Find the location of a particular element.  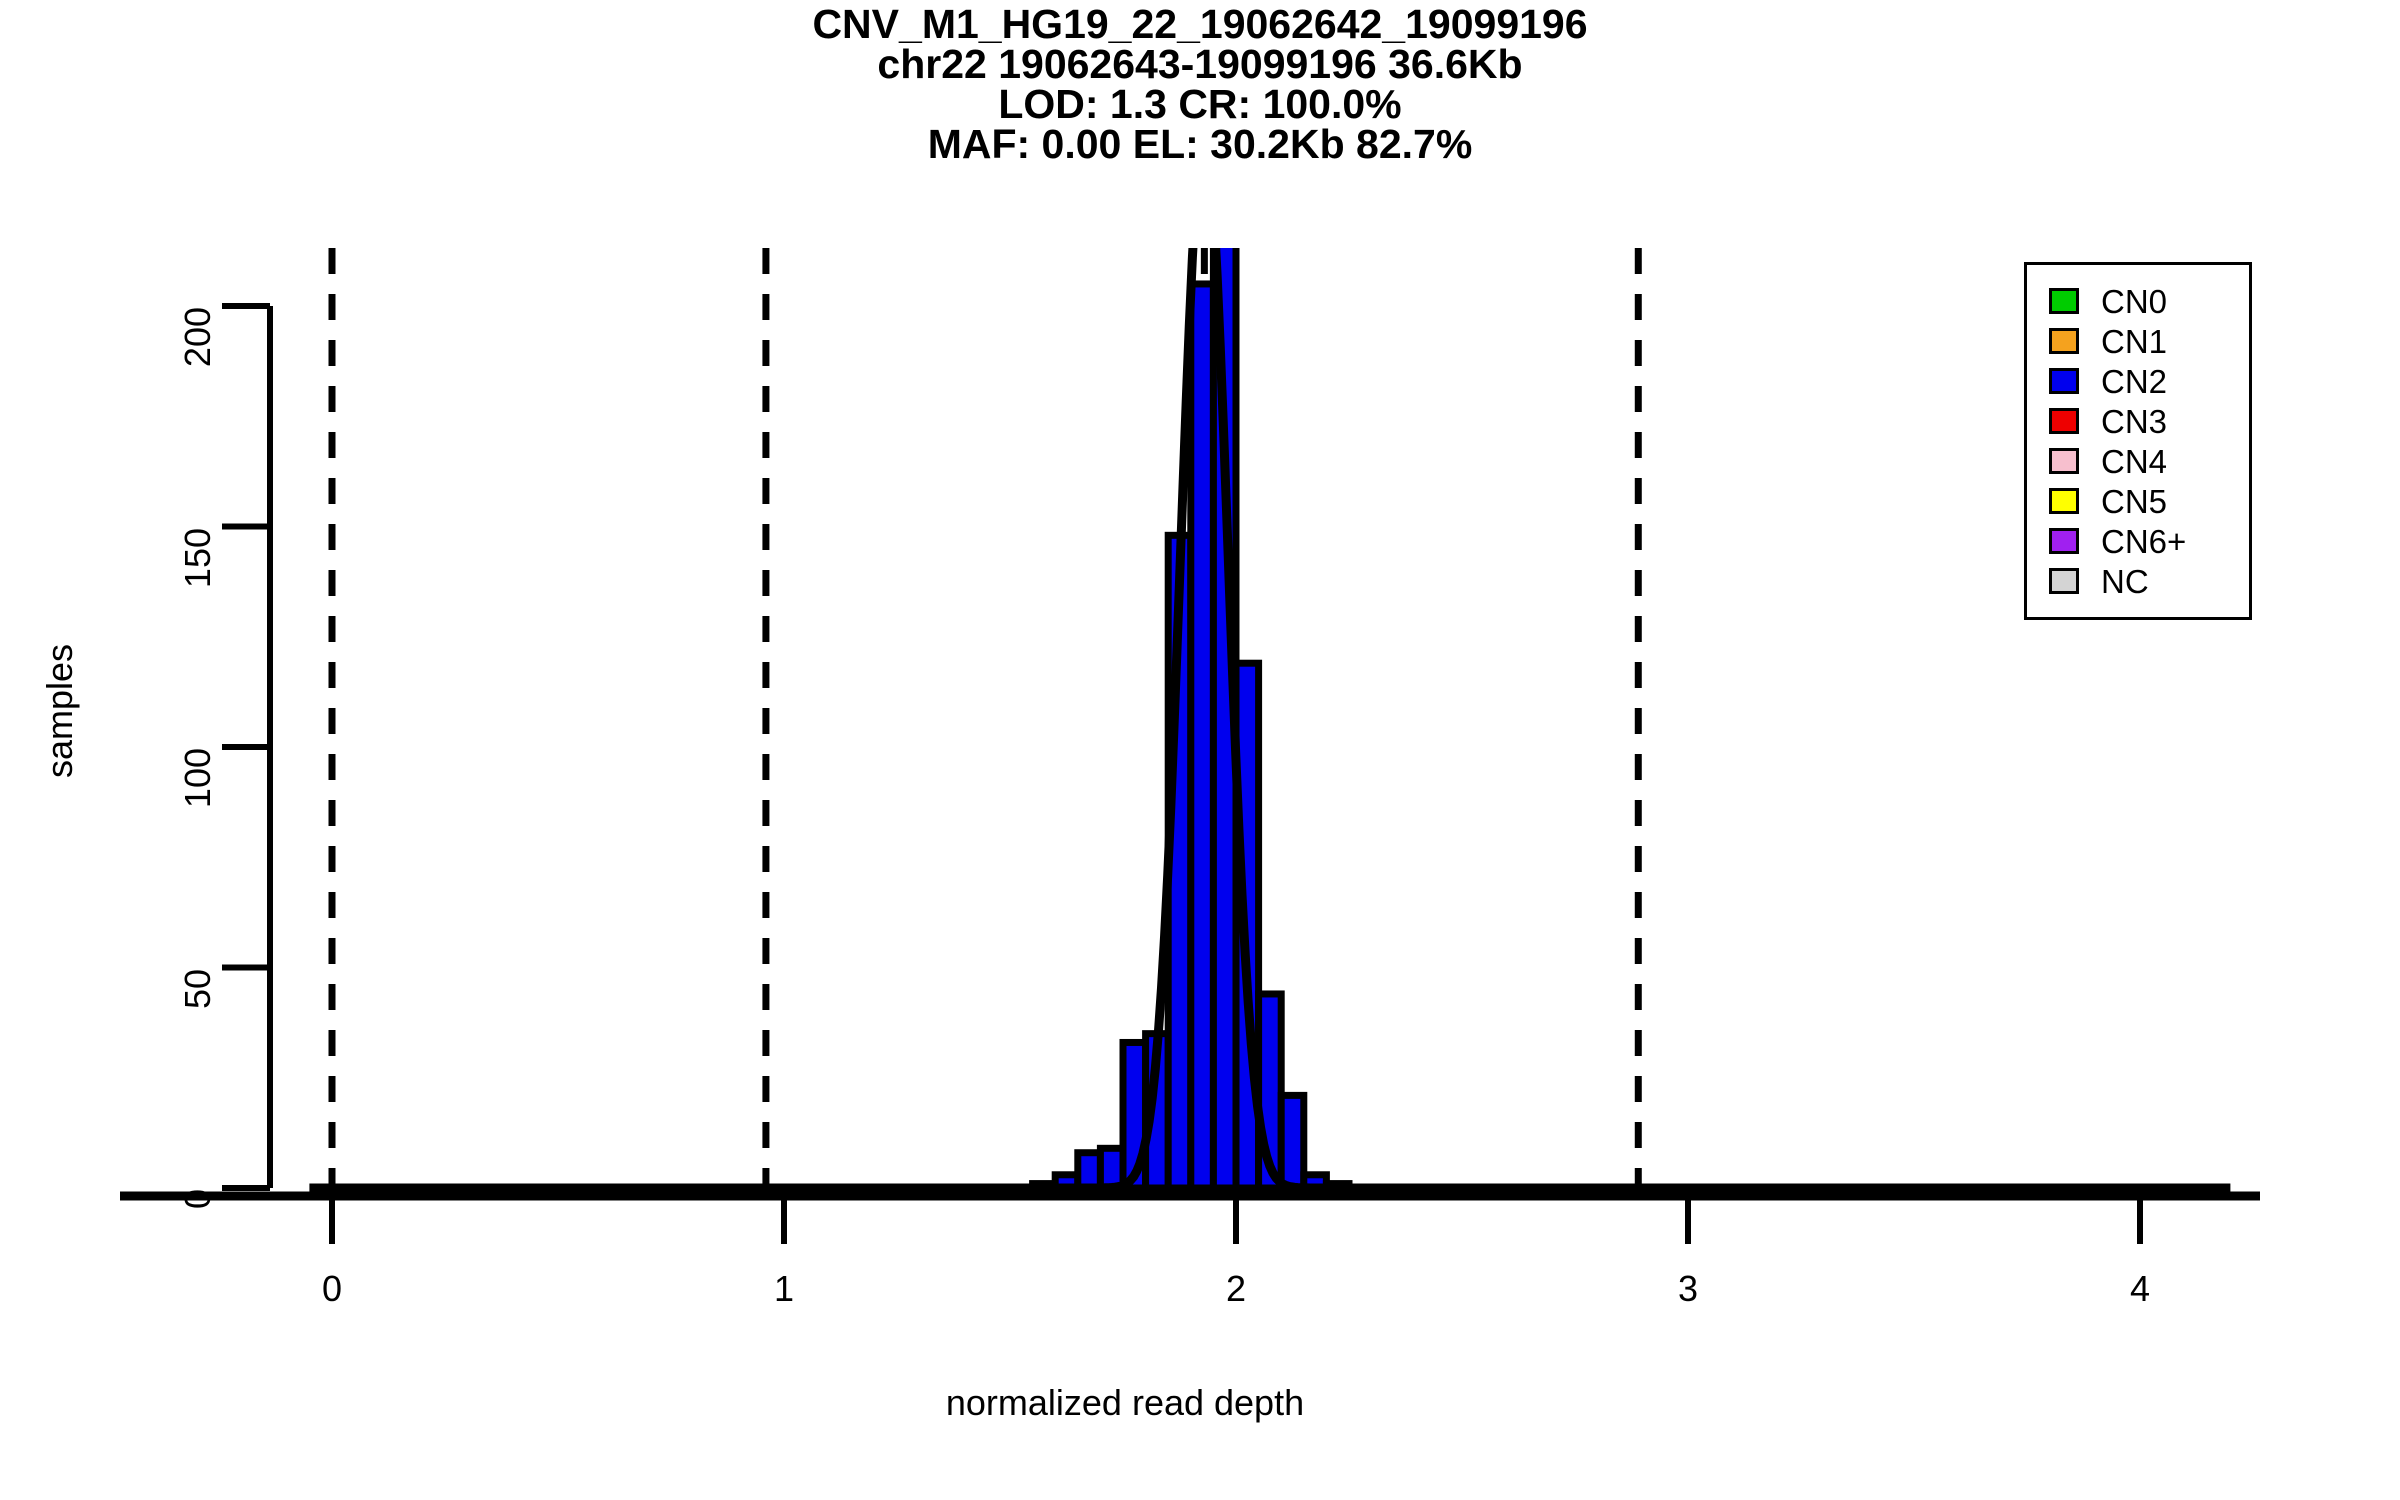

legend-item-nc: NC is located at coordinates (2138, 581).